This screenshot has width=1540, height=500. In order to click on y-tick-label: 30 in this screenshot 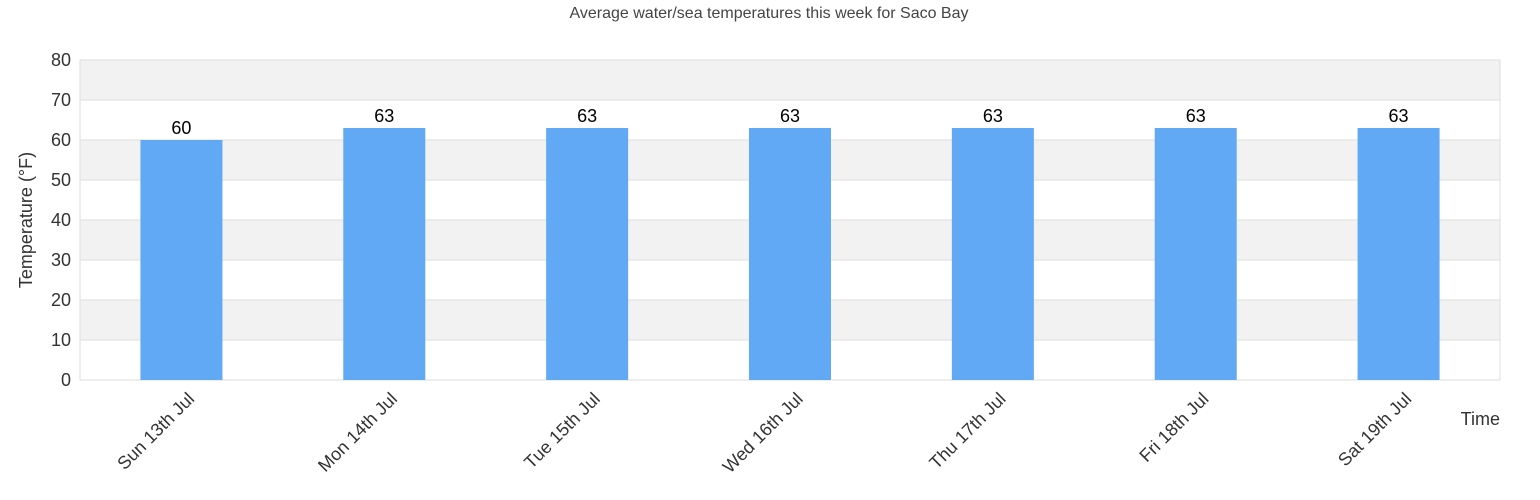, I will do `click(61, 260)`.